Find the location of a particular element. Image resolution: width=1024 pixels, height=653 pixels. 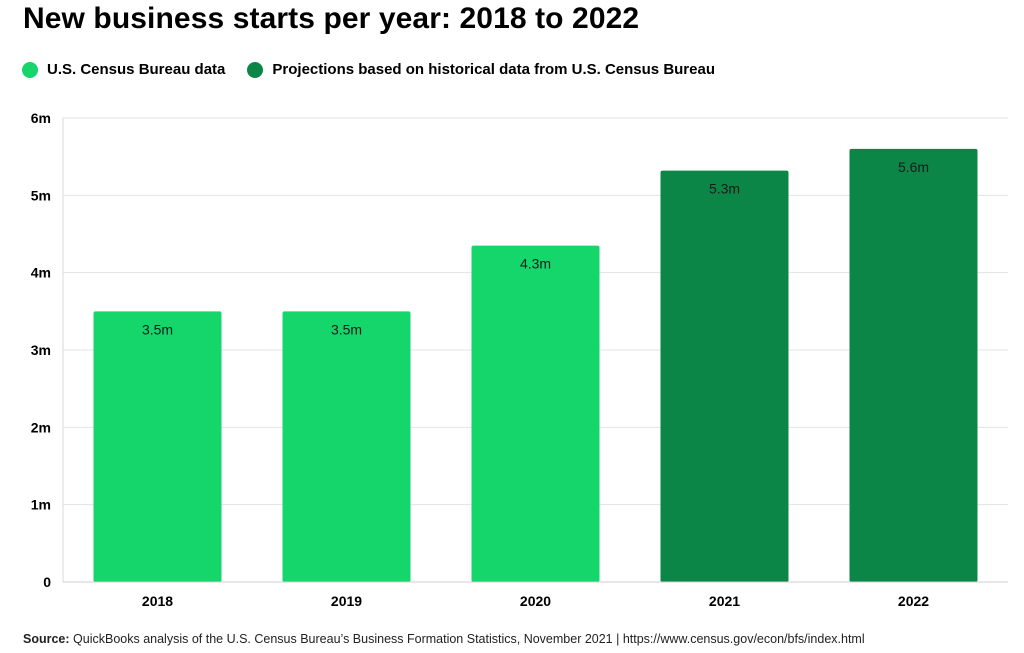

x-tick-label: 2021 is located at coordinates (724, 601).